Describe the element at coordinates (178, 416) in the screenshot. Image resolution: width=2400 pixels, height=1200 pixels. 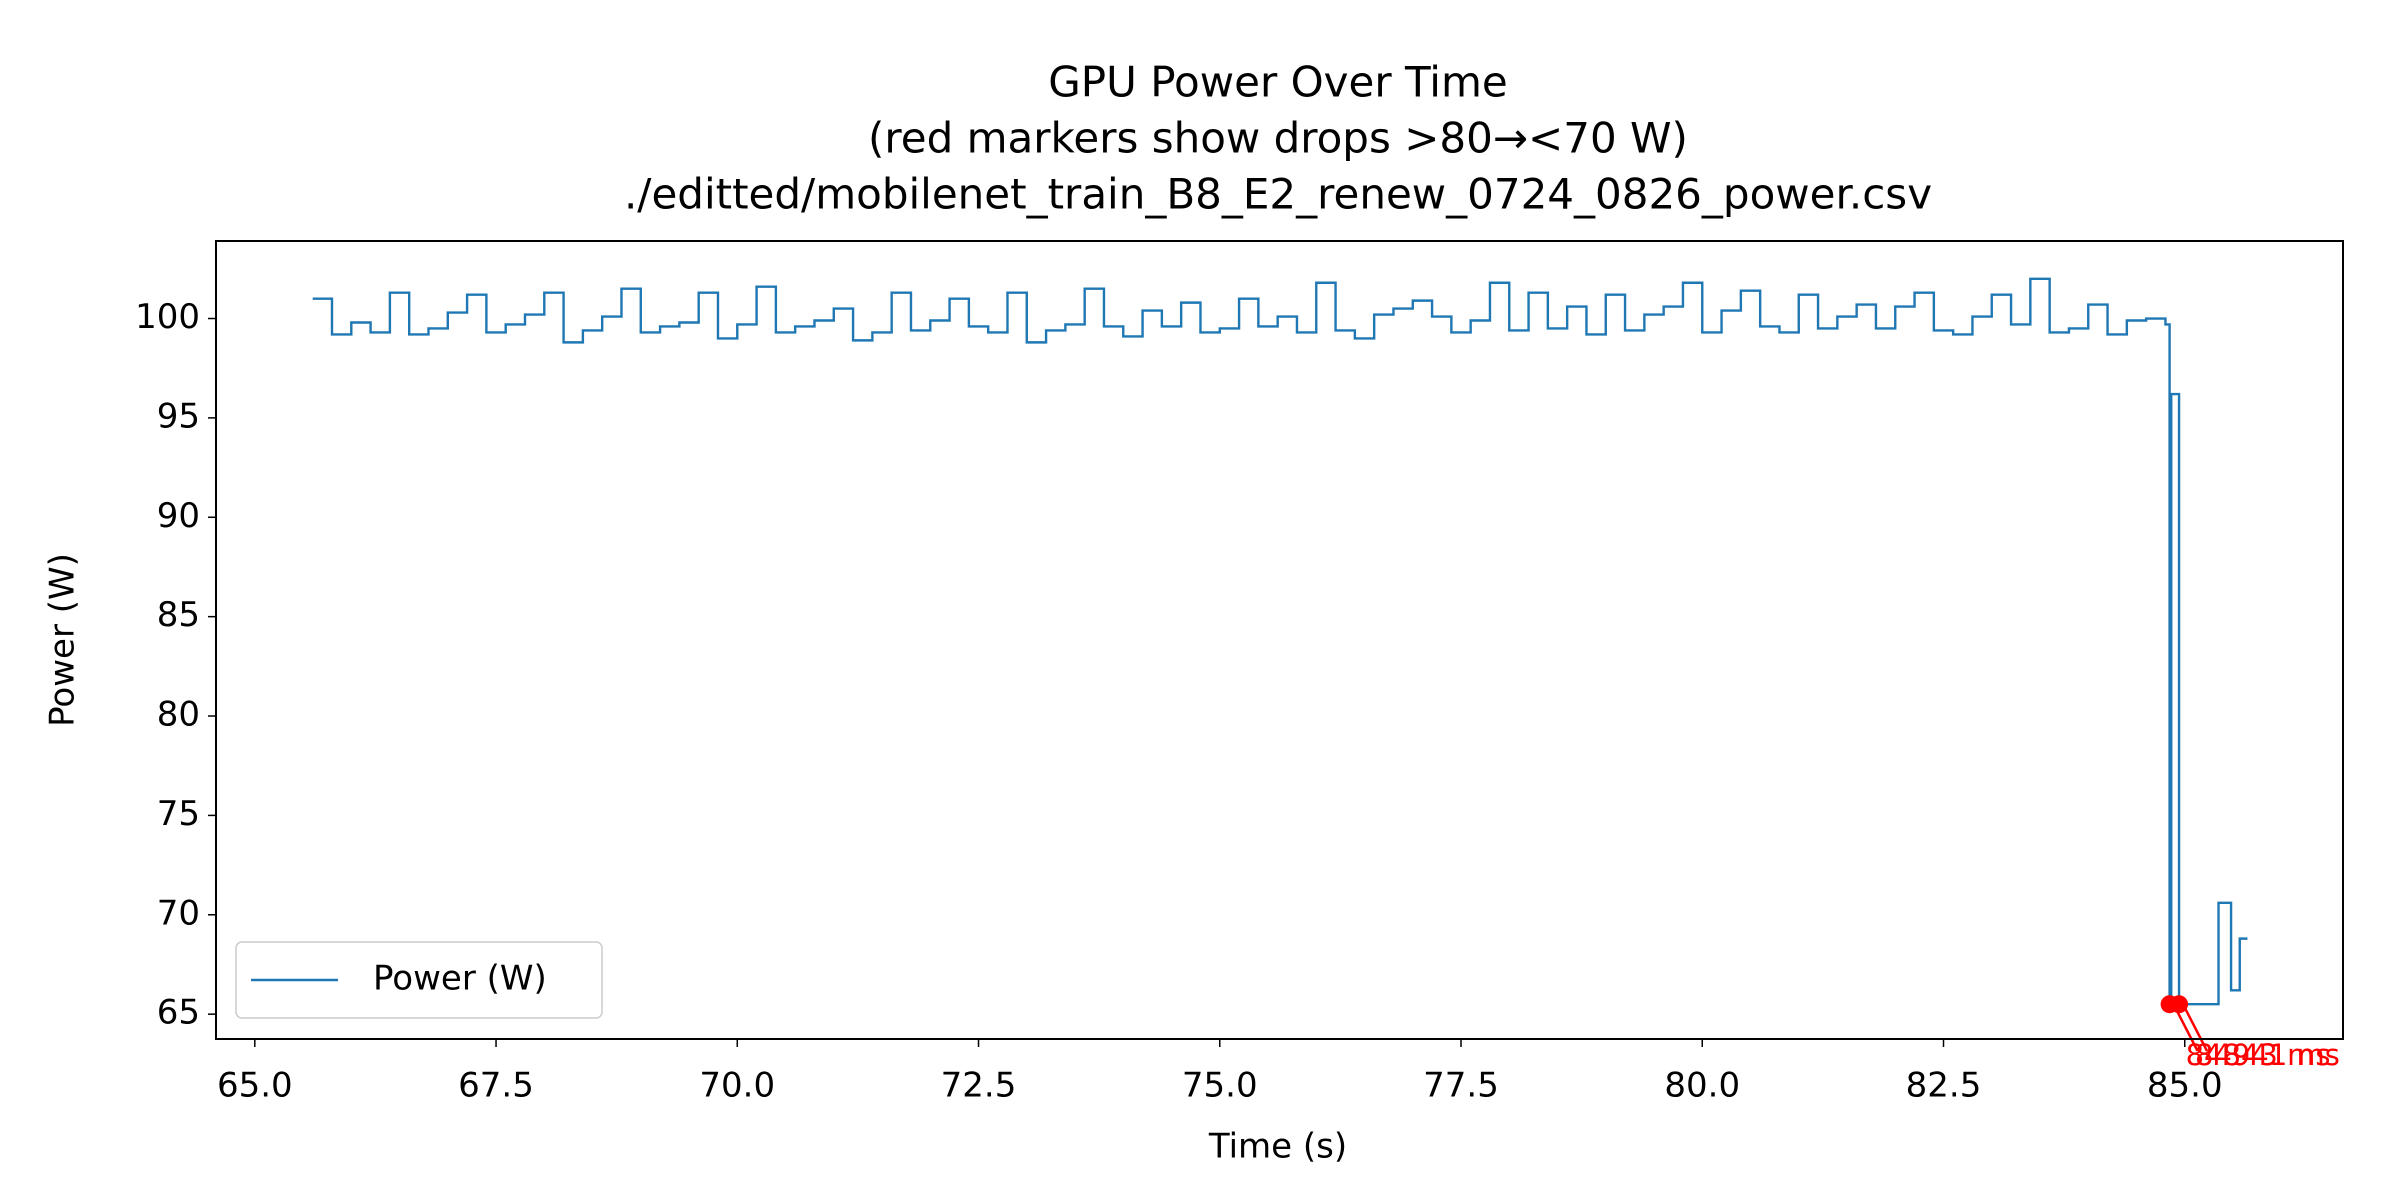
I see `y-tick-label: 95` at that location.